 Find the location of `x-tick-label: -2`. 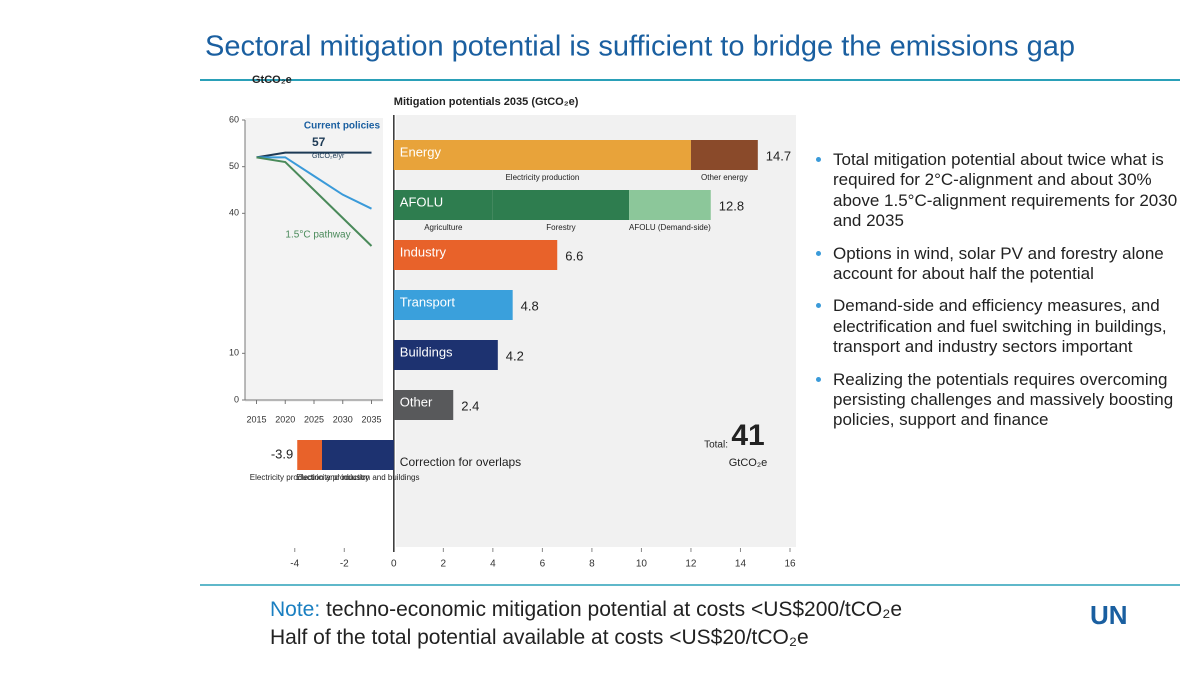

x-tick-label: -2 is located at coordinates (344, 564).